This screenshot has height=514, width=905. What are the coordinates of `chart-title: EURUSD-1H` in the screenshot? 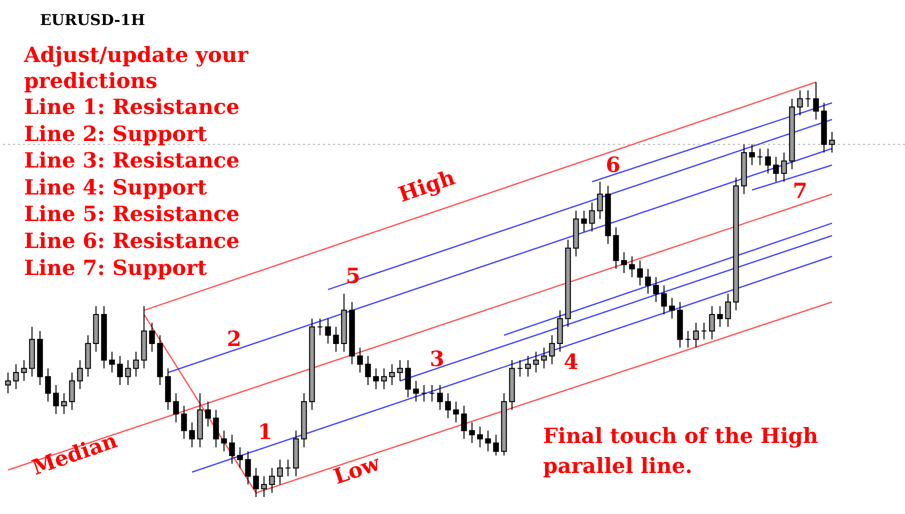 It's located at (93, 20).